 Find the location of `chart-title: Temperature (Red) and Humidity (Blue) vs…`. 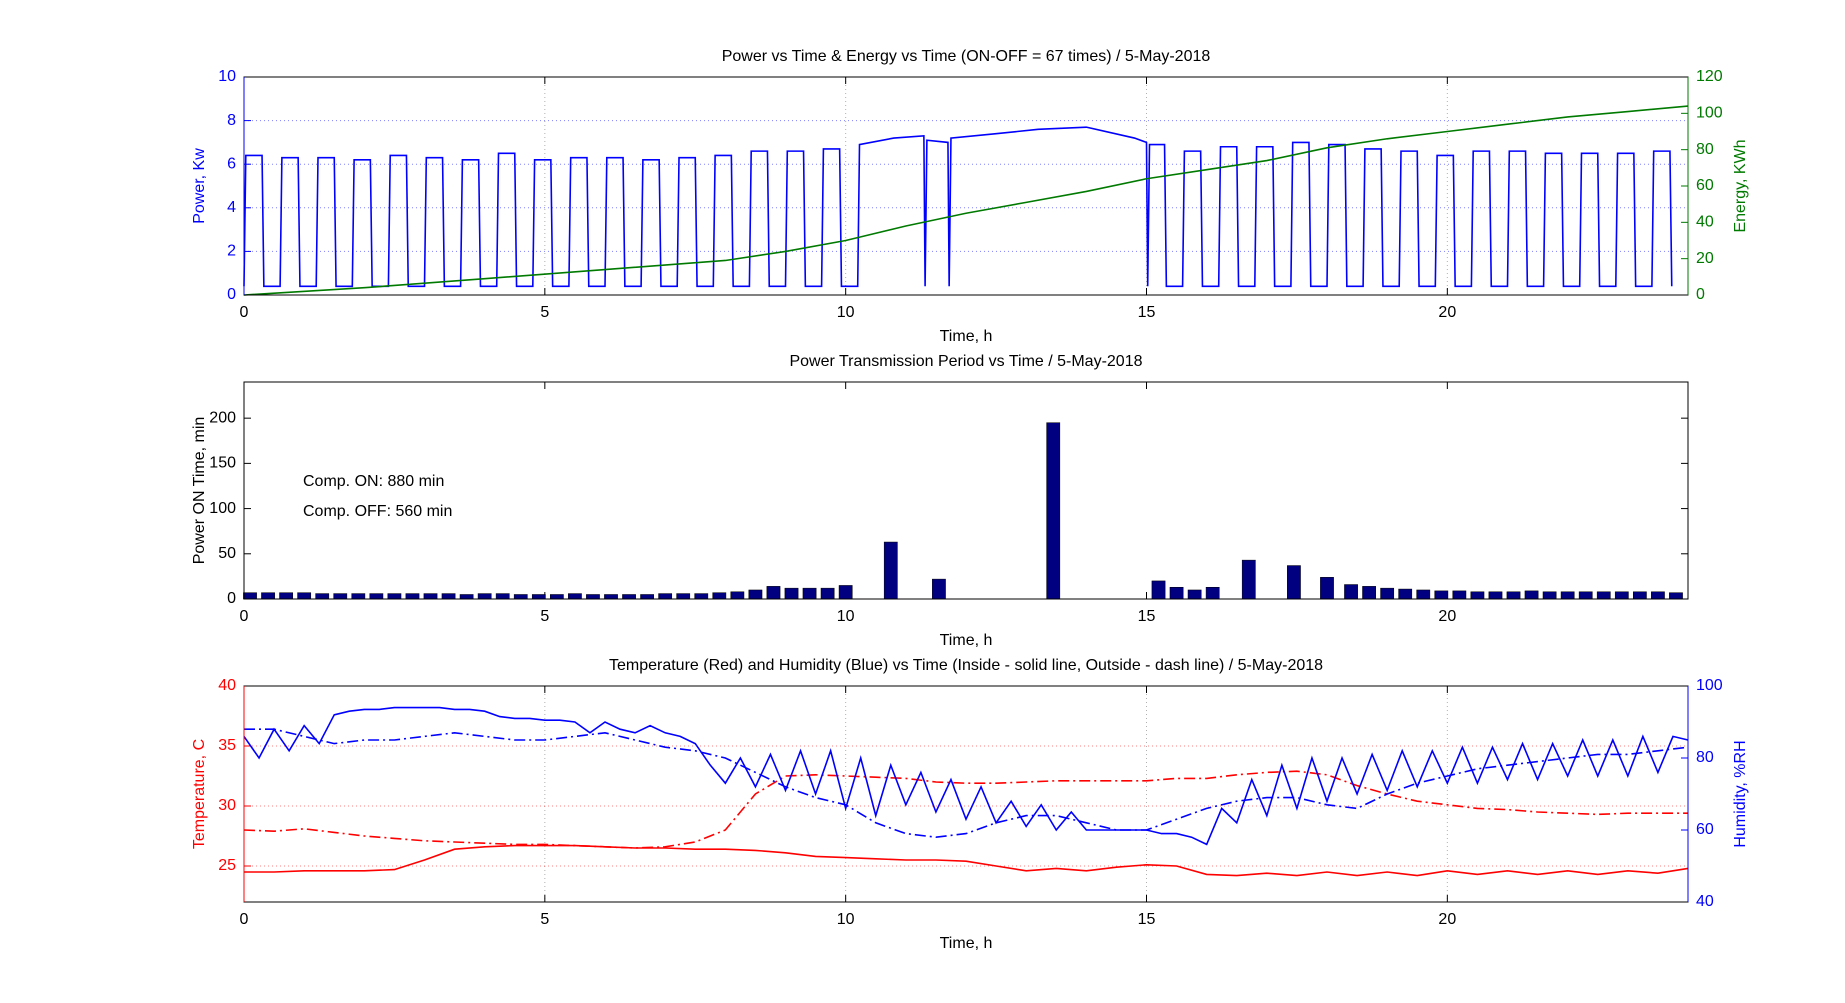

chart-title: Temperature (Red) and Humidity (Blue) vs… is located at coordinates (966, 665).